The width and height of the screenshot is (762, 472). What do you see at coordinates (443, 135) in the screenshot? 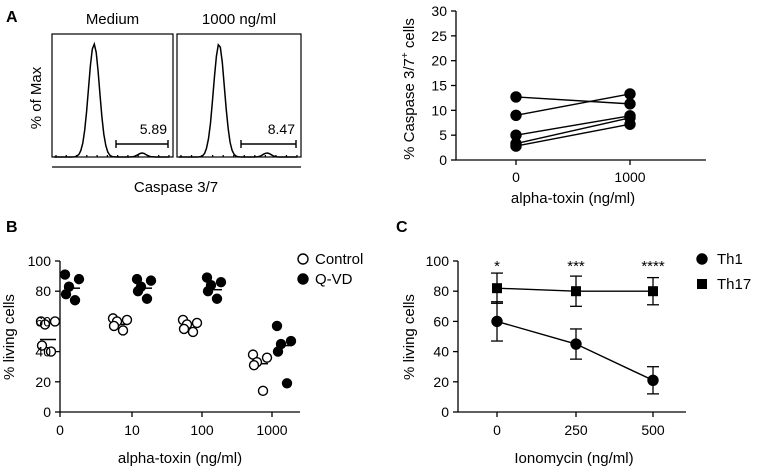
I see `y-tick-label: 5` at bounding box center [443, 135].